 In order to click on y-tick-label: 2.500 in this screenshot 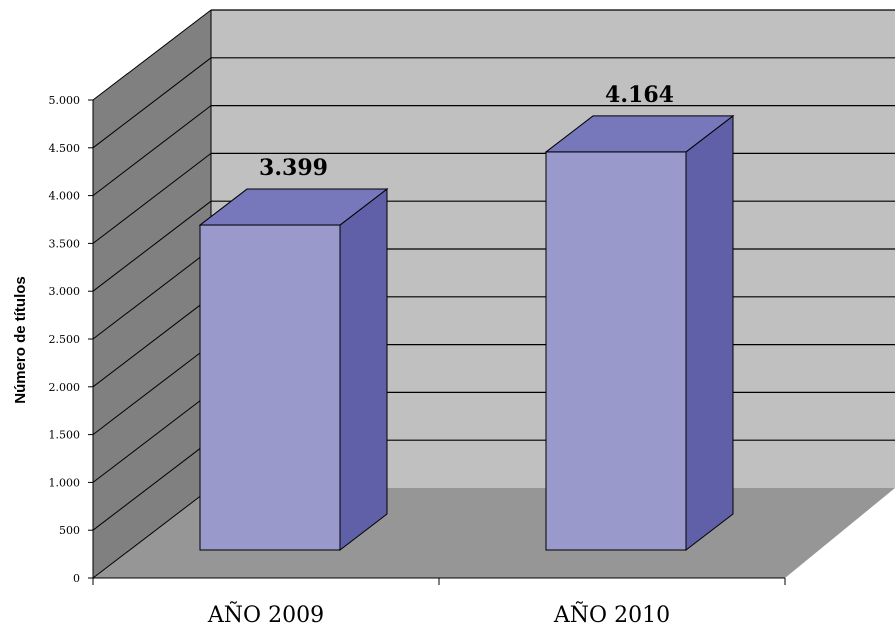, I will do `click(65, 339)`.